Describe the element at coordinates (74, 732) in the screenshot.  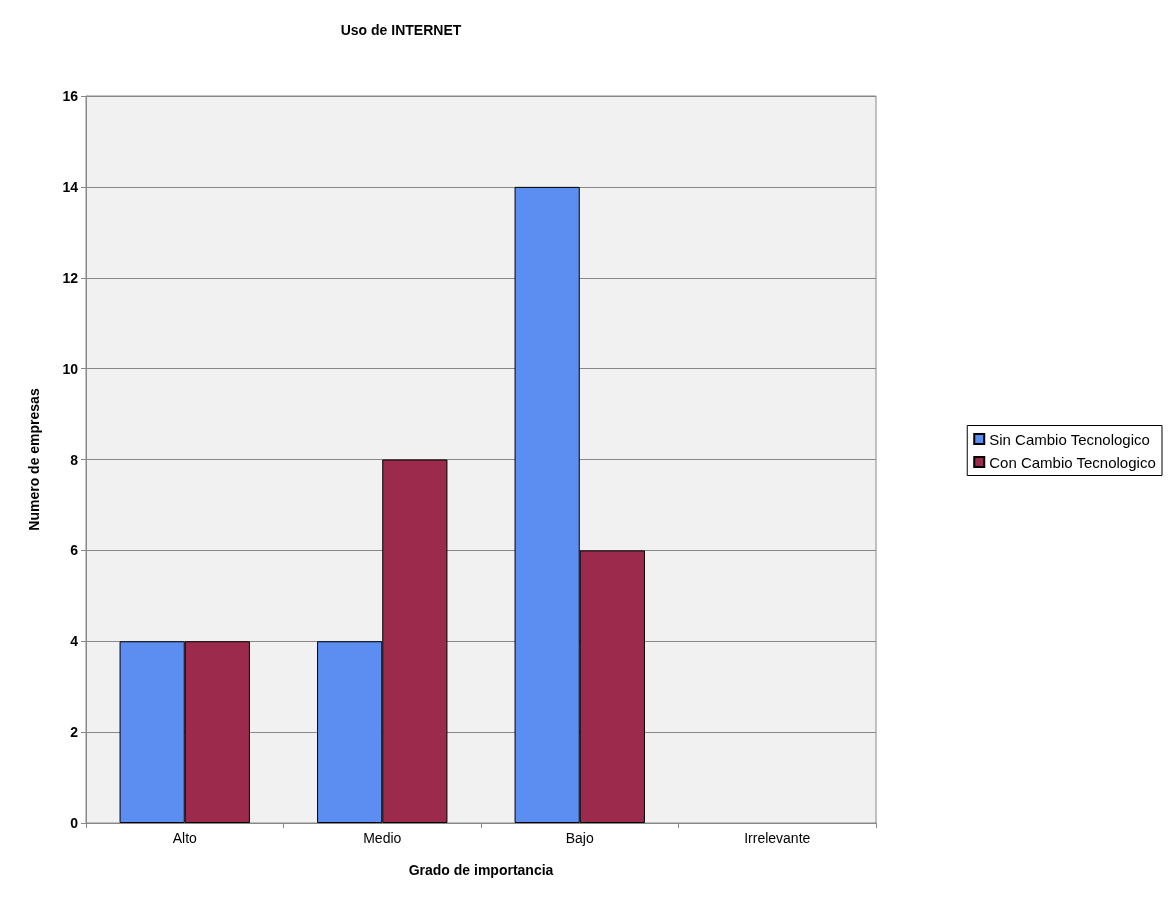
I see `y-tick-label: 2` at that location.